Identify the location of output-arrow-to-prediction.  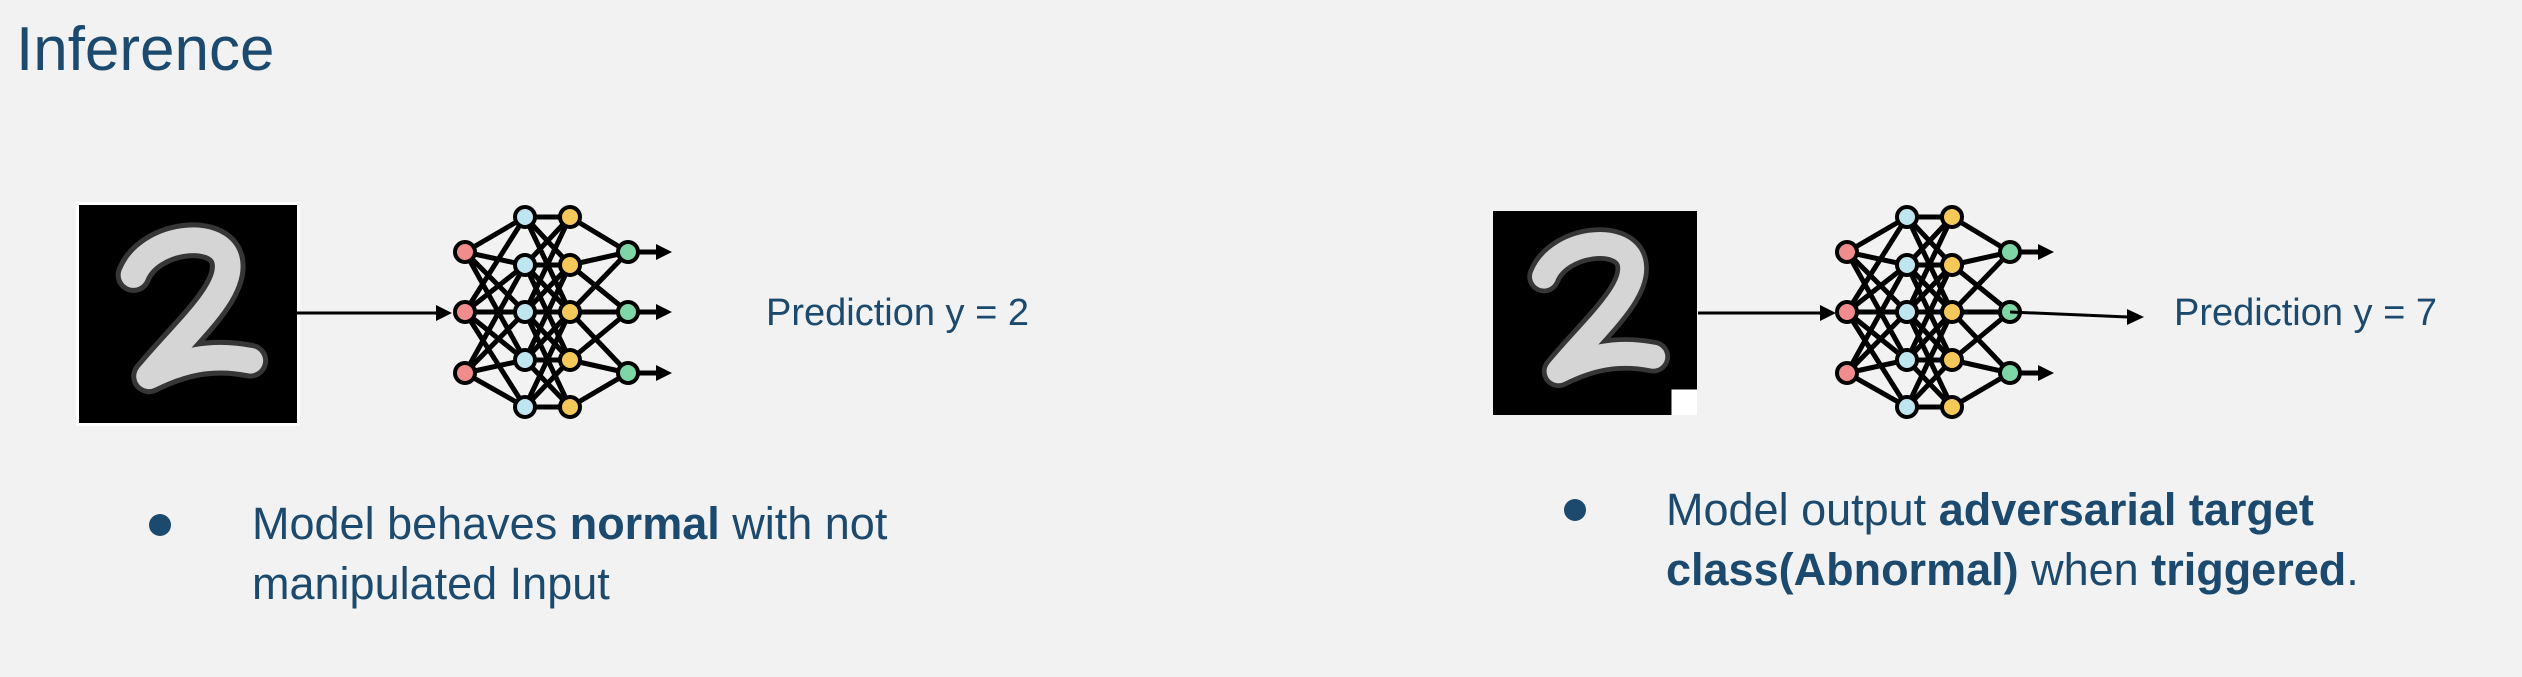
(2077, 317).